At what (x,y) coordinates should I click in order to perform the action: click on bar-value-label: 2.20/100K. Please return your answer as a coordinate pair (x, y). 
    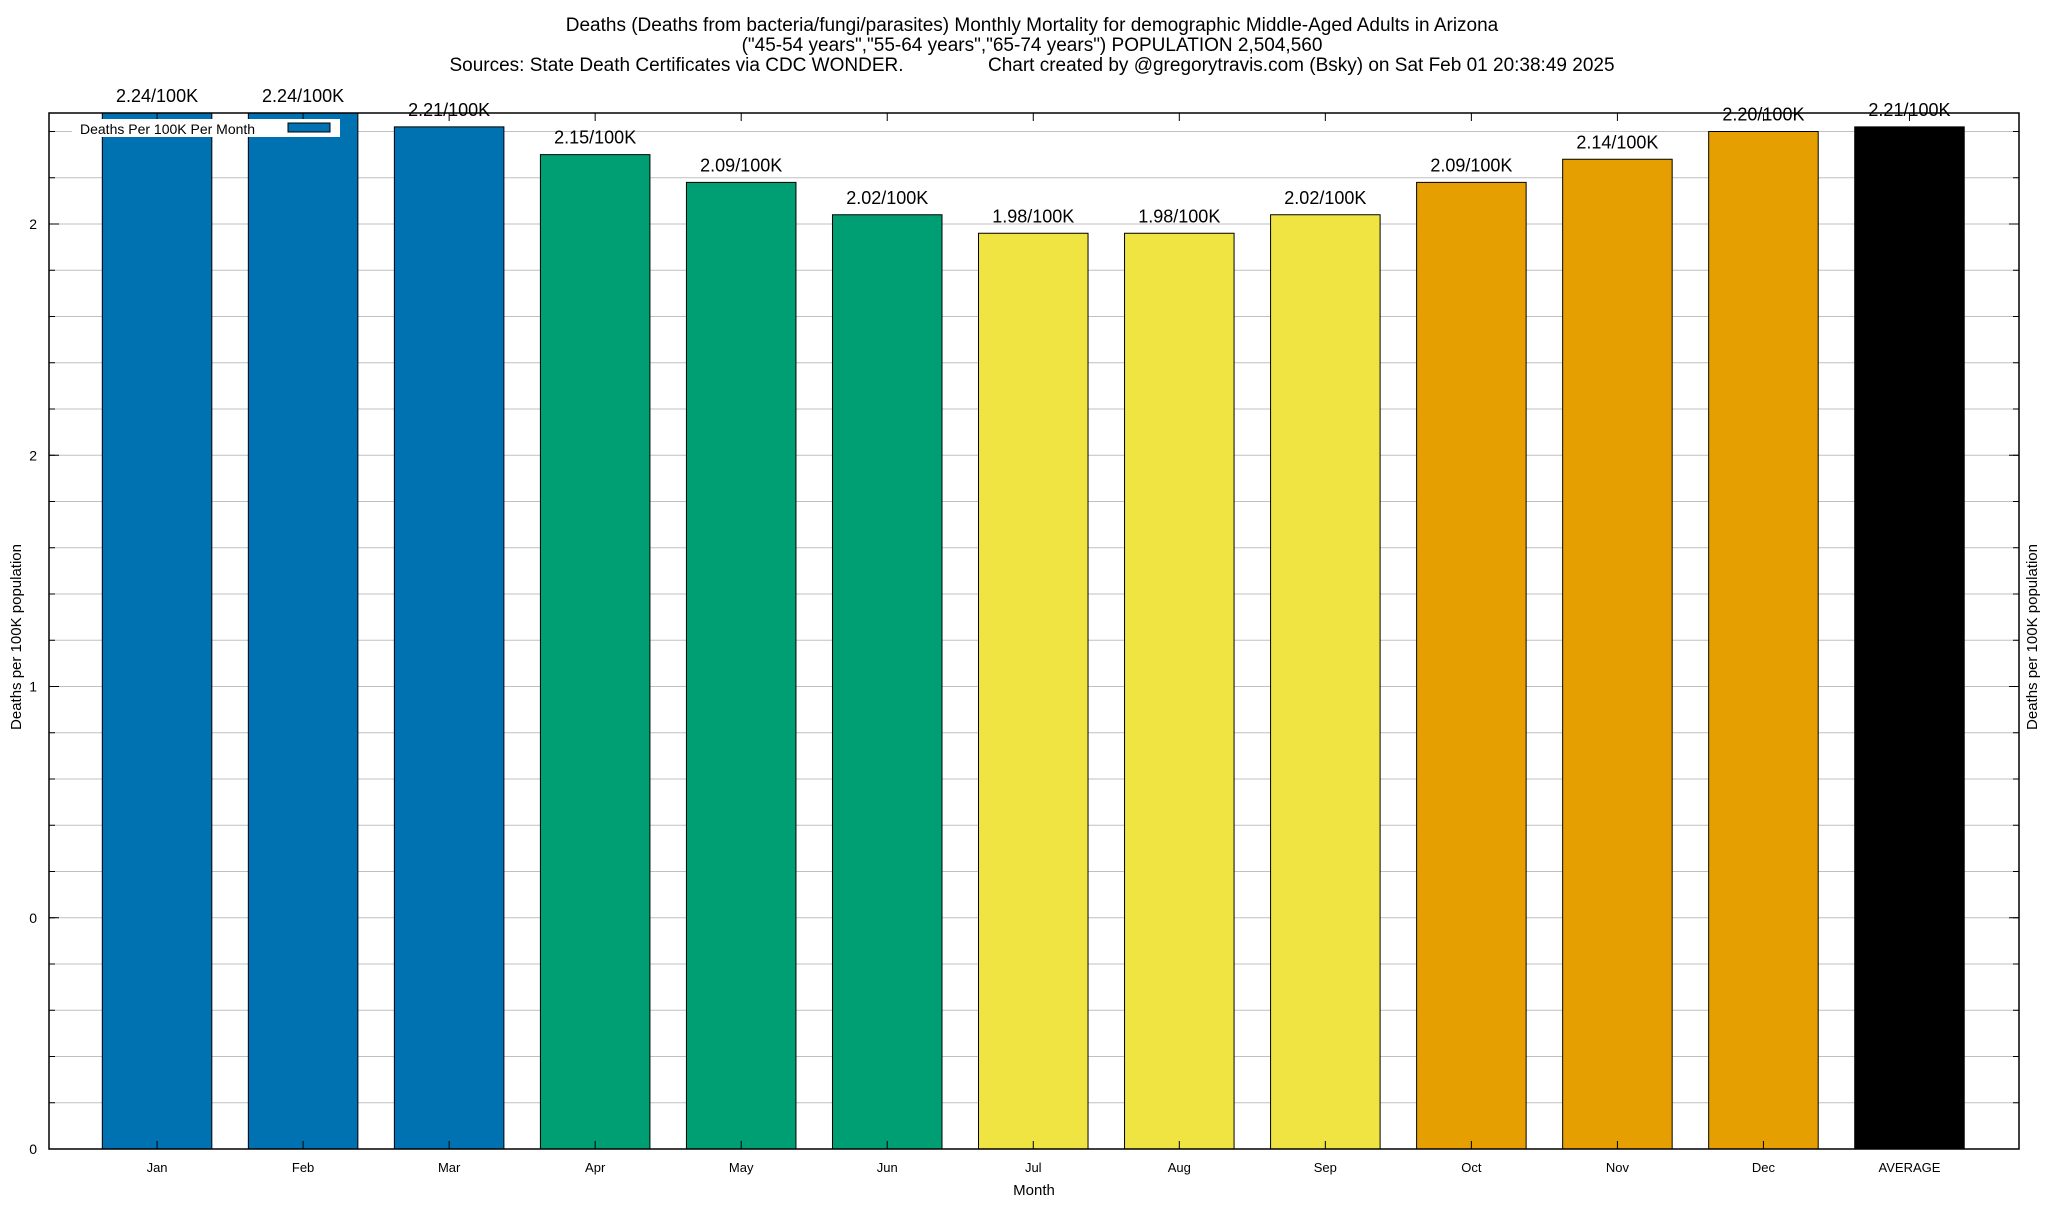
    Looking at the image, I should click on (1763, 115).